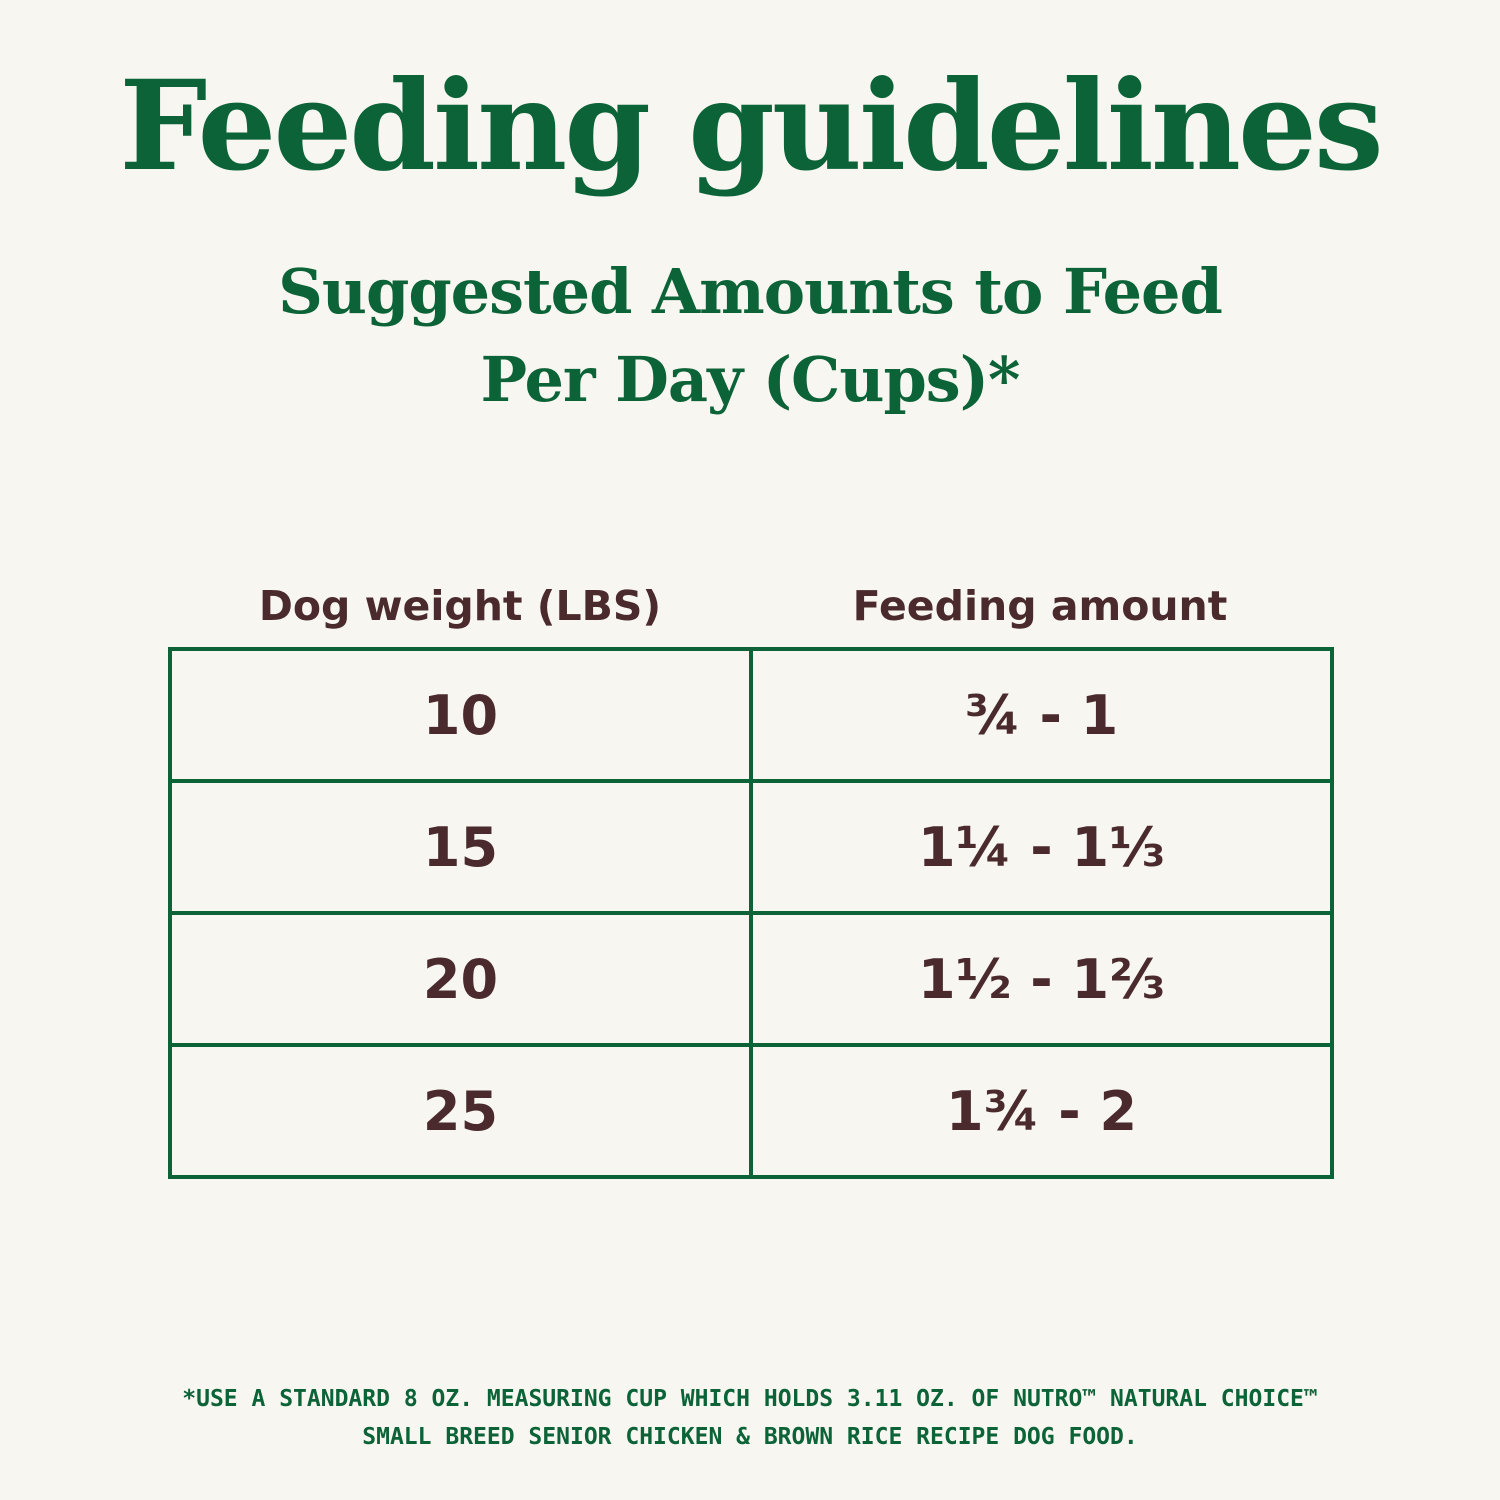 The width and height of the screenshot is (1500, 1500). Describe the element at coordinates (1040, 606) in the screenshot. I see `column-header-feeding-amount: Feeding amount` at that location.